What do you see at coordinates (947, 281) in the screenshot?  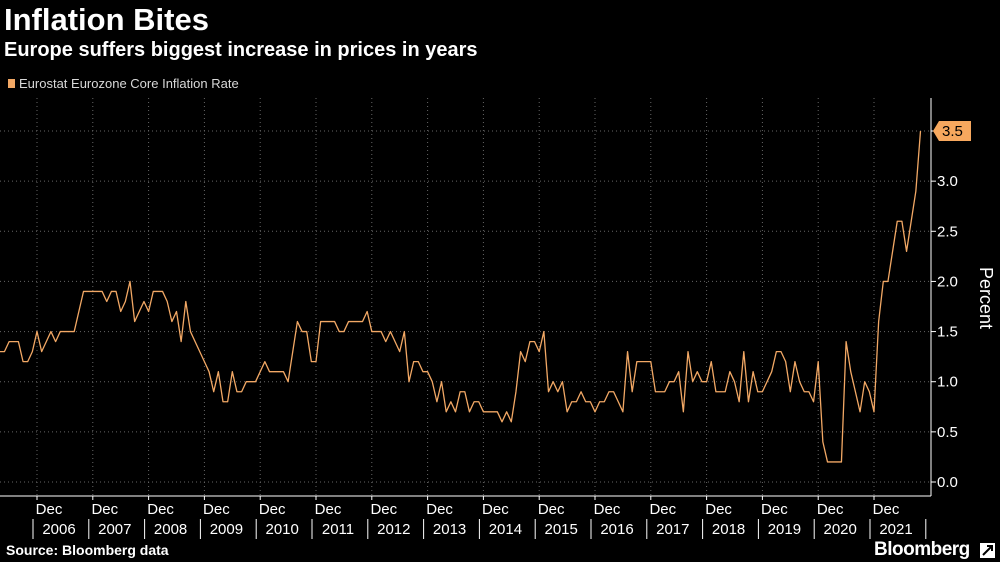 I see `y-tick-label: 2.0` at bounding box center [947, 281].